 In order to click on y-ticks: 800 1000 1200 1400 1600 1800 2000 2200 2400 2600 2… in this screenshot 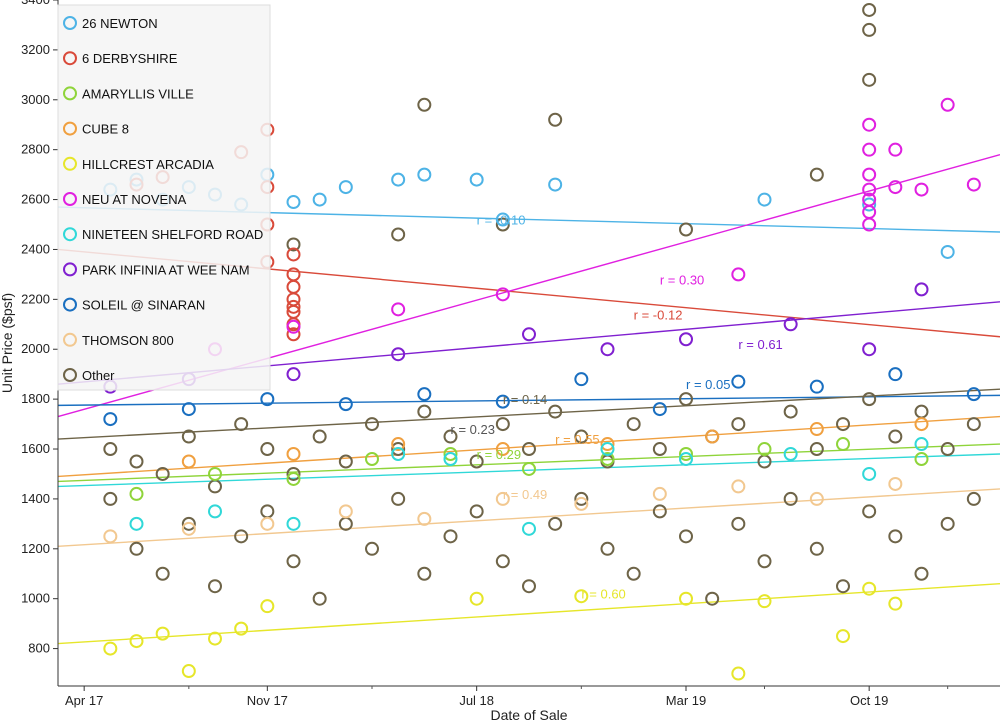, I will do `click(39, 328)`.